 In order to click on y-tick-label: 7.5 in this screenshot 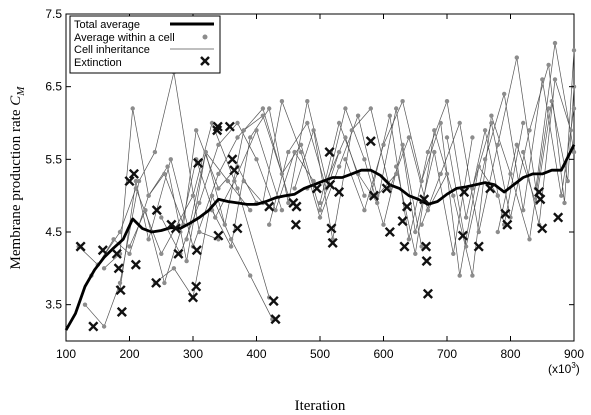, I will do `click(53, 14)`.